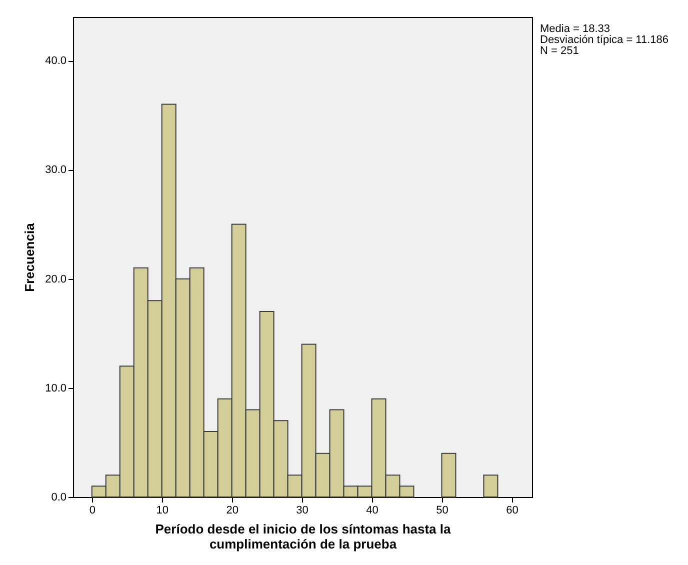  Describe the element at coordinates (512, 510) in the screenshot. I see `x-tick-label: 60` at that location.